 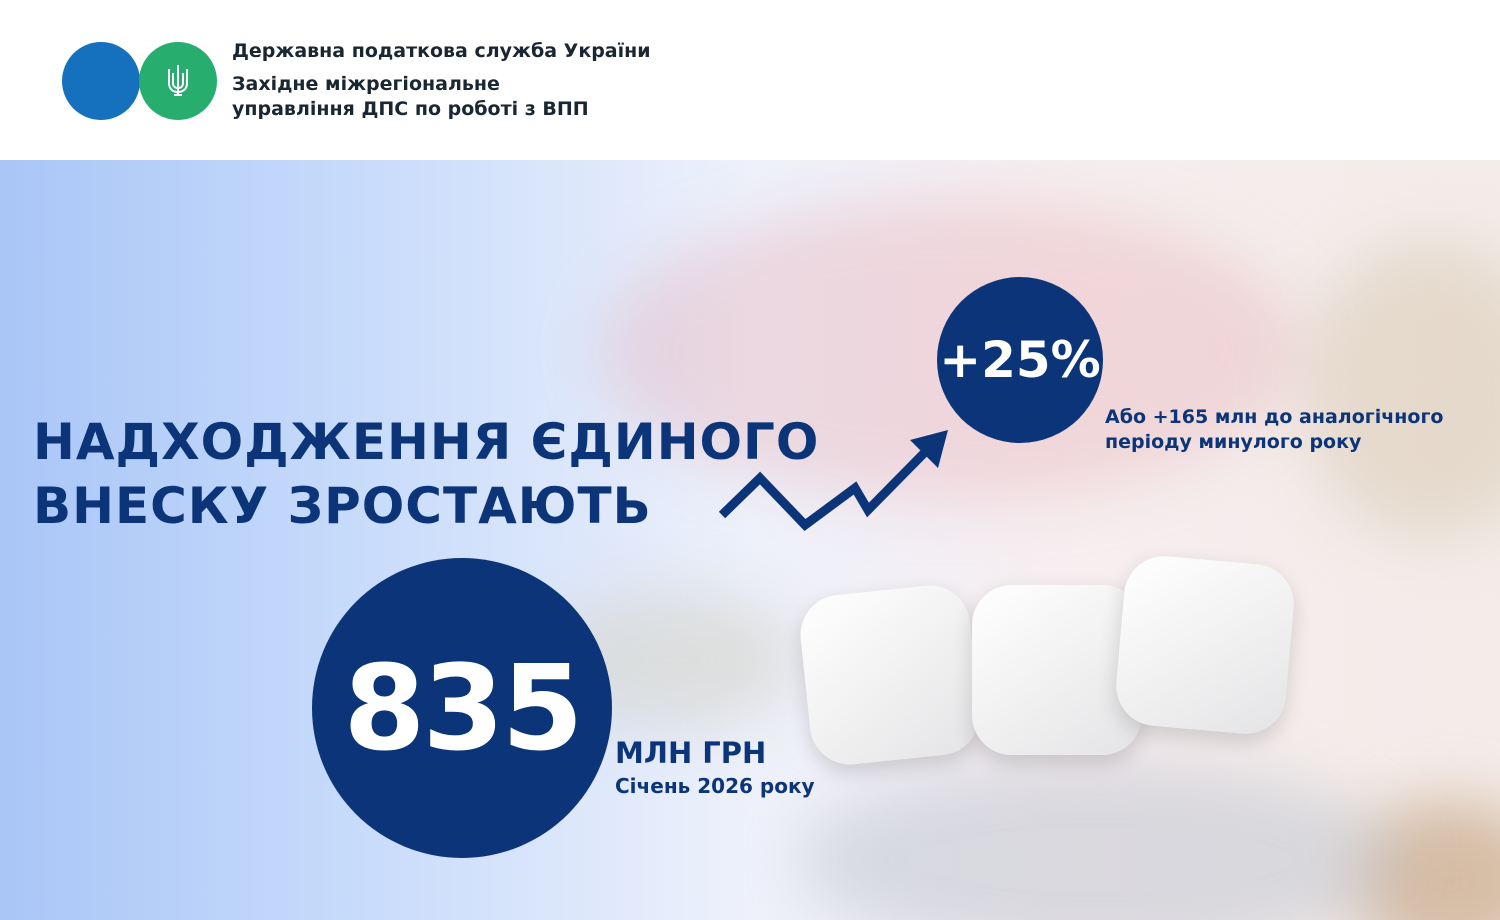 What do you see at coordinates (101, 81) in the screenshot?
I see `logo-blue-circle` at bounding box center [101, 81].